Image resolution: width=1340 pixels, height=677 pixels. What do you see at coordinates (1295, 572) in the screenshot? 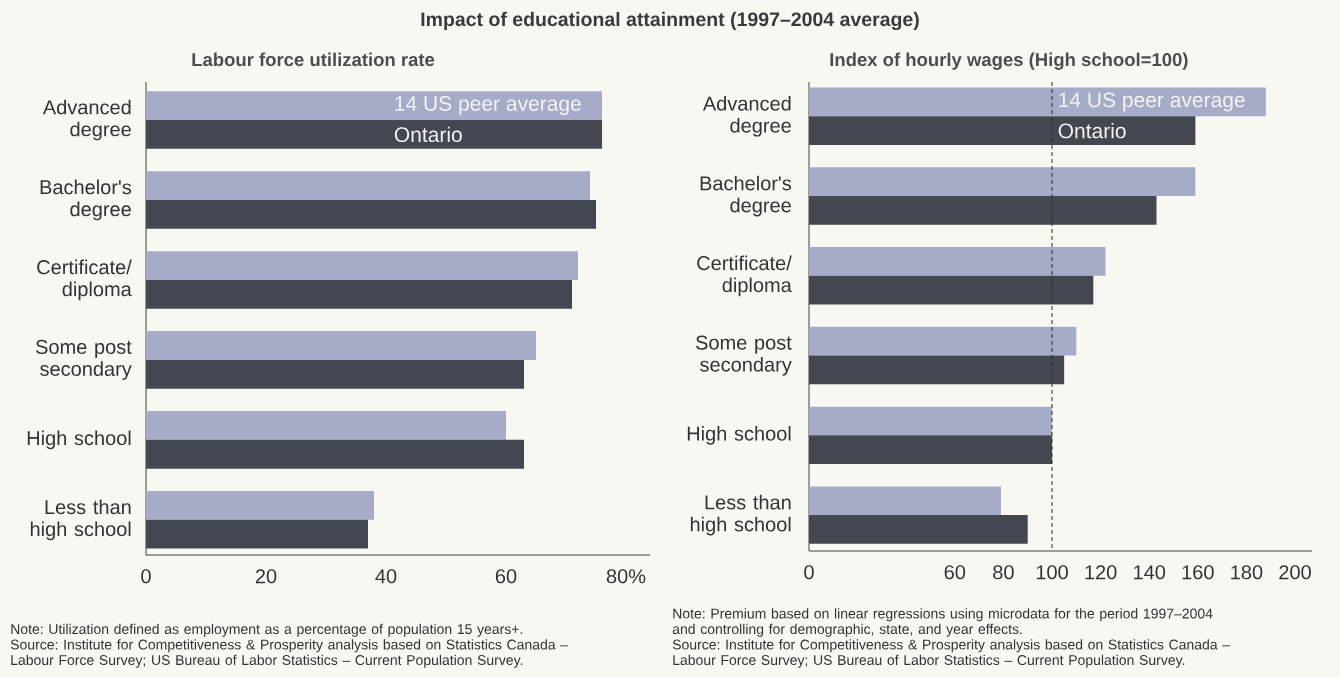
I see `x-tick-label: 200` at bounding box center [1295, 572].